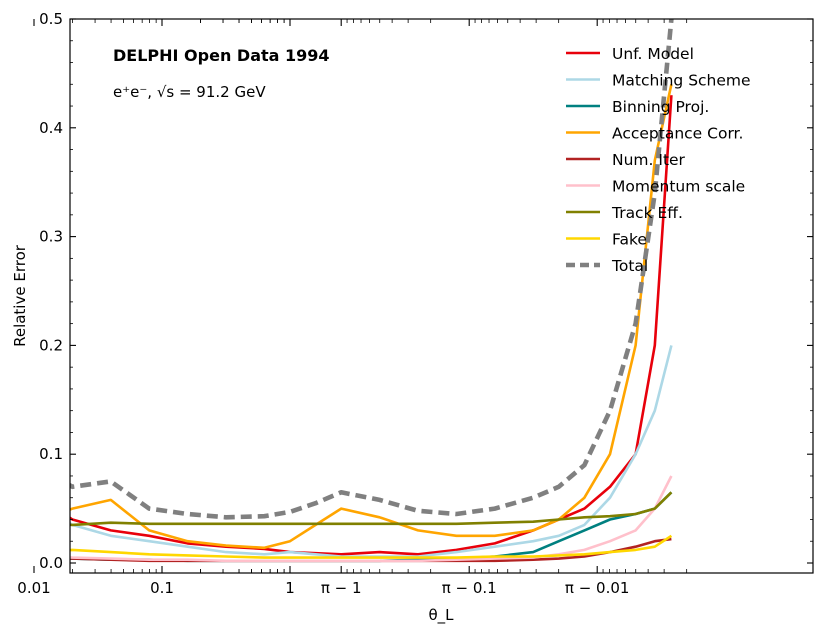 The image size is (824, 636). I want to click on legend-label: Binning Proj., so click(660, 107).